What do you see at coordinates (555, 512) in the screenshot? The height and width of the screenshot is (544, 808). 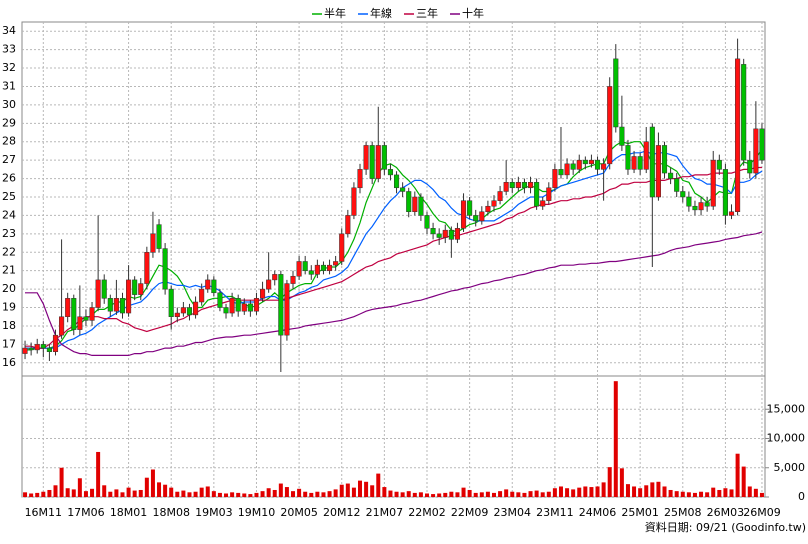 I see `x-tick-label: 23M11` at bounding box center [555, 512].